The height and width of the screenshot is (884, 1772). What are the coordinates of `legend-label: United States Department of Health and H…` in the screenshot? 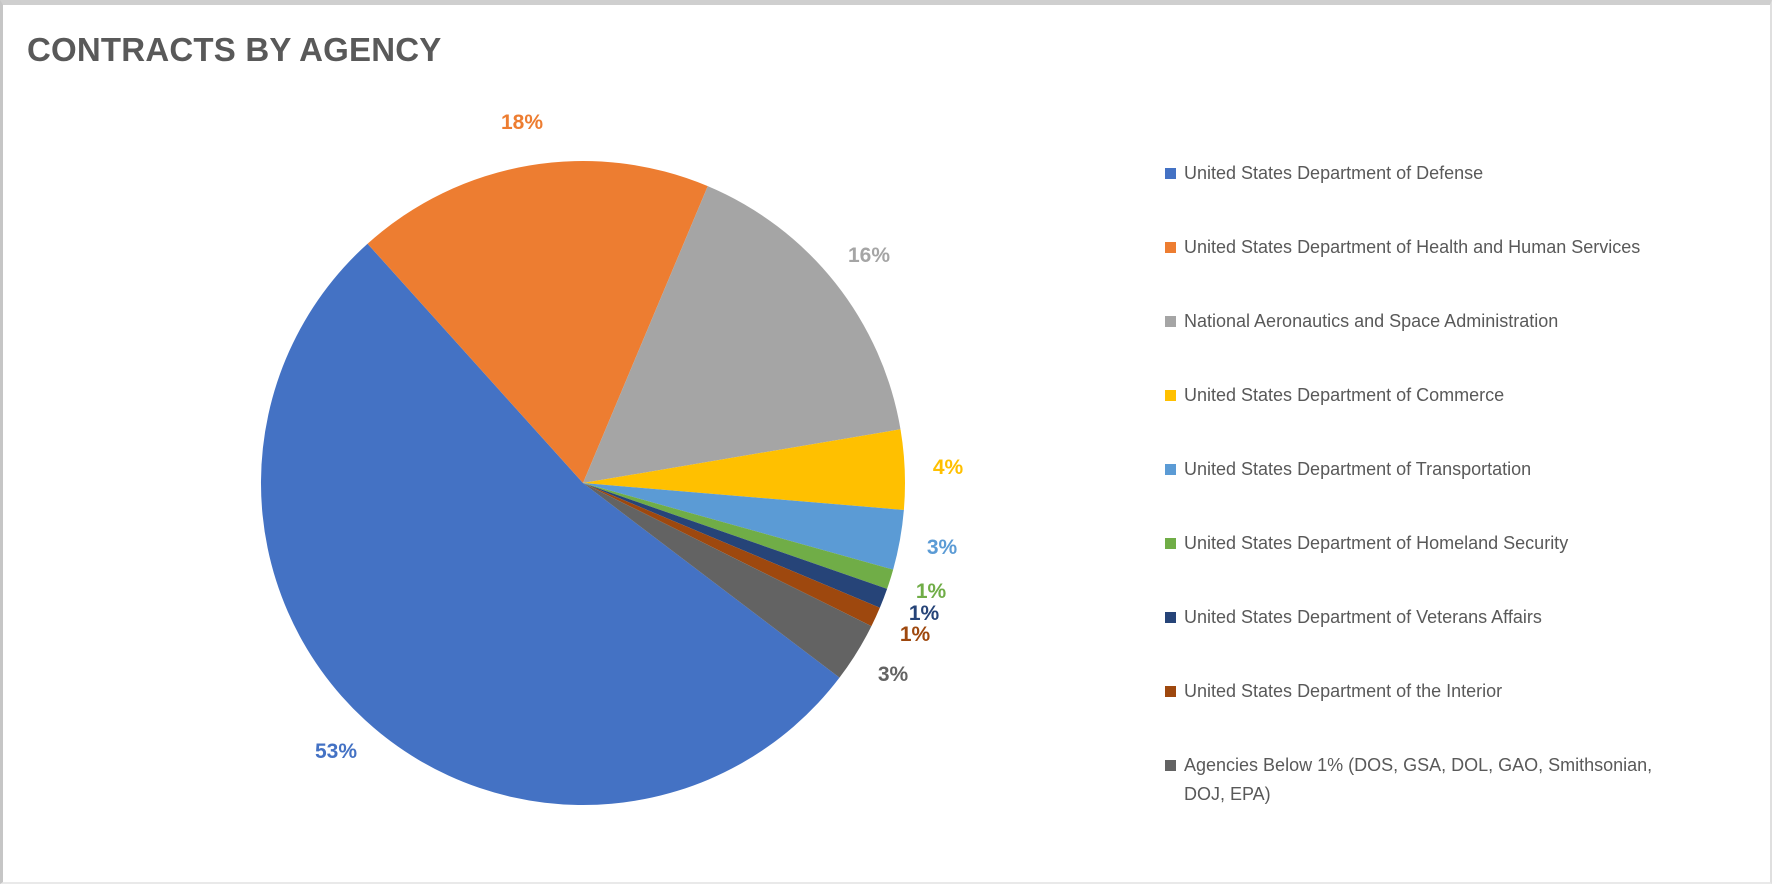 It's located at (1412, 247).